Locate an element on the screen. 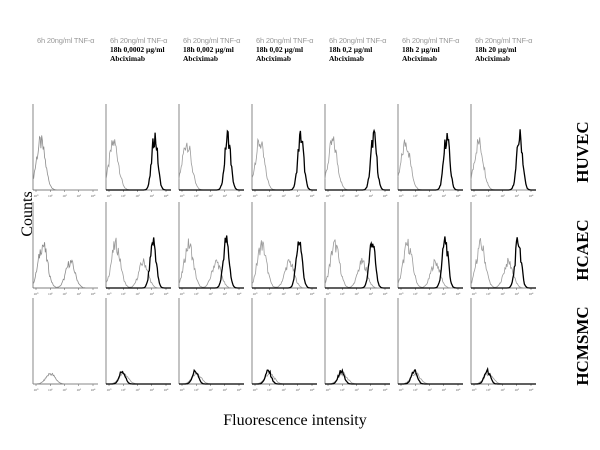 The image size is (600, 450). column-header: 6h 20ng/ml TNF-α 18h 0,2 µg/ml Abciximab is located at coordinates (369, 49).